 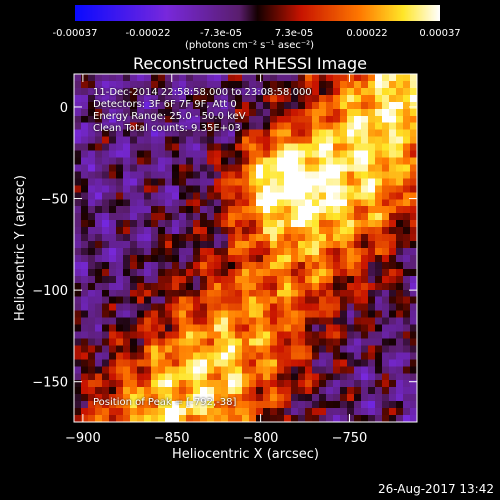 I want to click on peak-position-label: Position of Peak = [-792,-38], so click(x=165, y=402).